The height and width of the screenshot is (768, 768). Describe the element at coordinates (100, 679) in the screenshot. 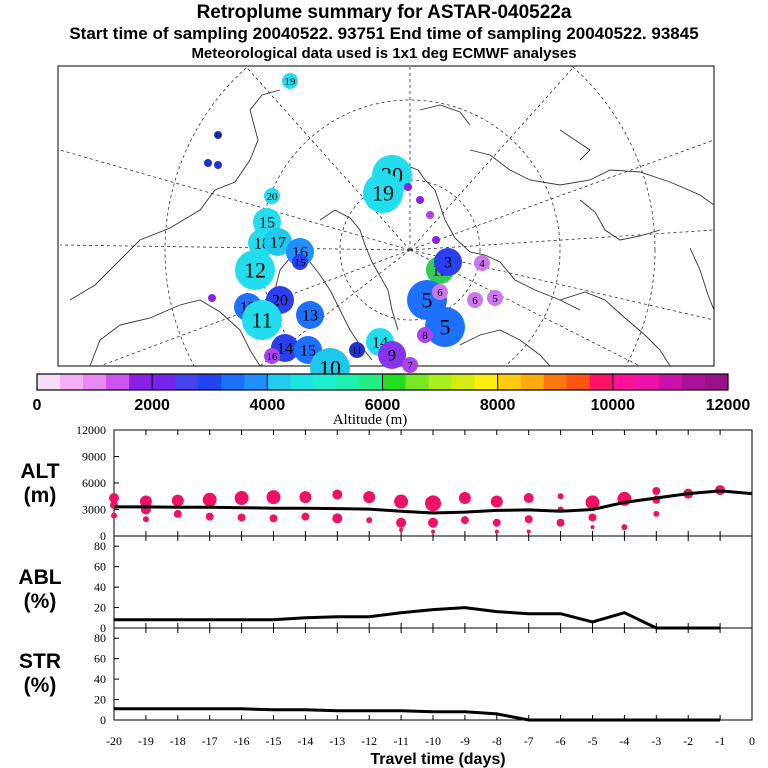

I see `y-tick-label: 40` at that location.